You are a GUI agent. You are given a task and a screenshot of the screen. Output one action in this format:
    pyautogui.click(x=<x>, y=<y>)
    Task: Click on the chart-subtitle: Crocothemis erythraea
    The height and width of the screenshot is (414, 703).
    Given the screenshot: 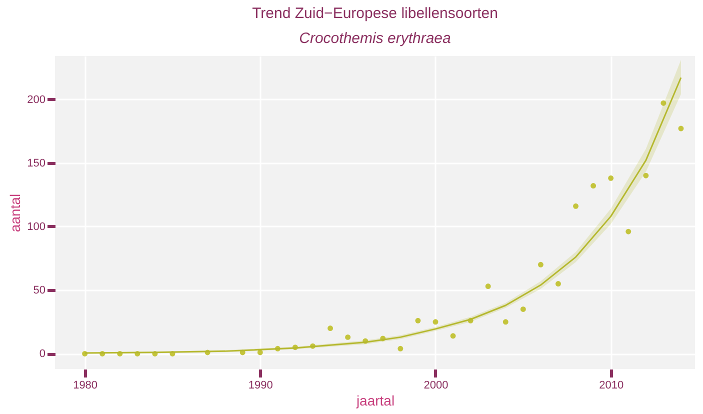 What is the action you would take?
    pyautogui.click(x=375, y=38)
    